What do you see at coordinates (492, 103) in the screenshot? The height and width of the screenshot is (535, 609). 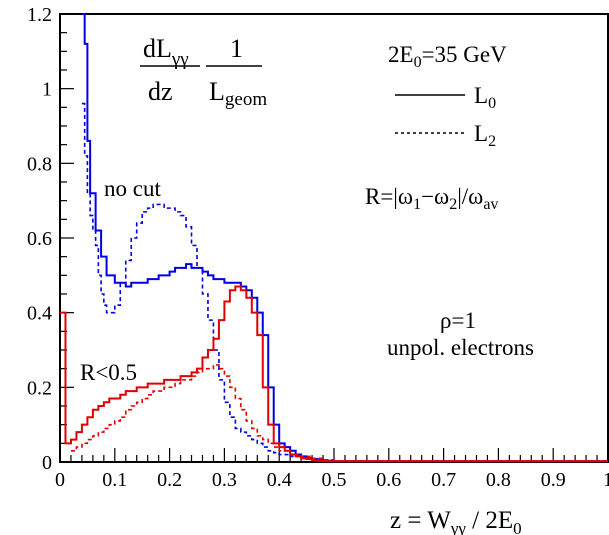 I see `legend-l0-sub: 0` at bounding box center [492, 103].